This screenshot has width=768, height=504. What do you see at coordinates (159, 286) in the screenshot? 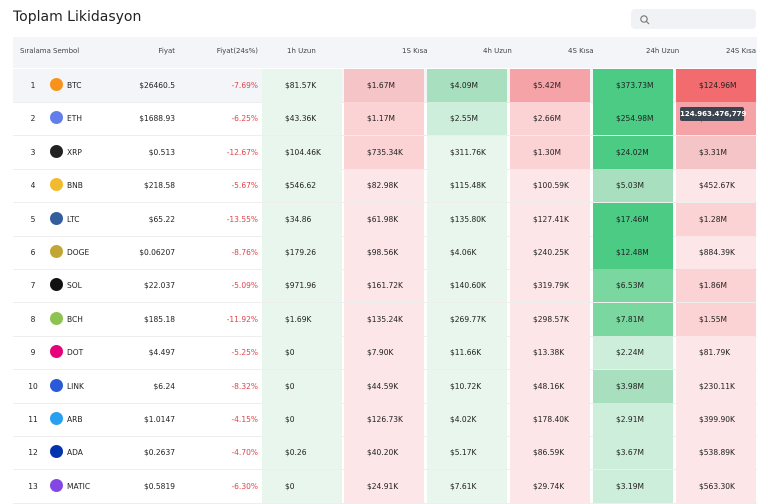
I see `price: $22.037` at bounding box center [159, 286].